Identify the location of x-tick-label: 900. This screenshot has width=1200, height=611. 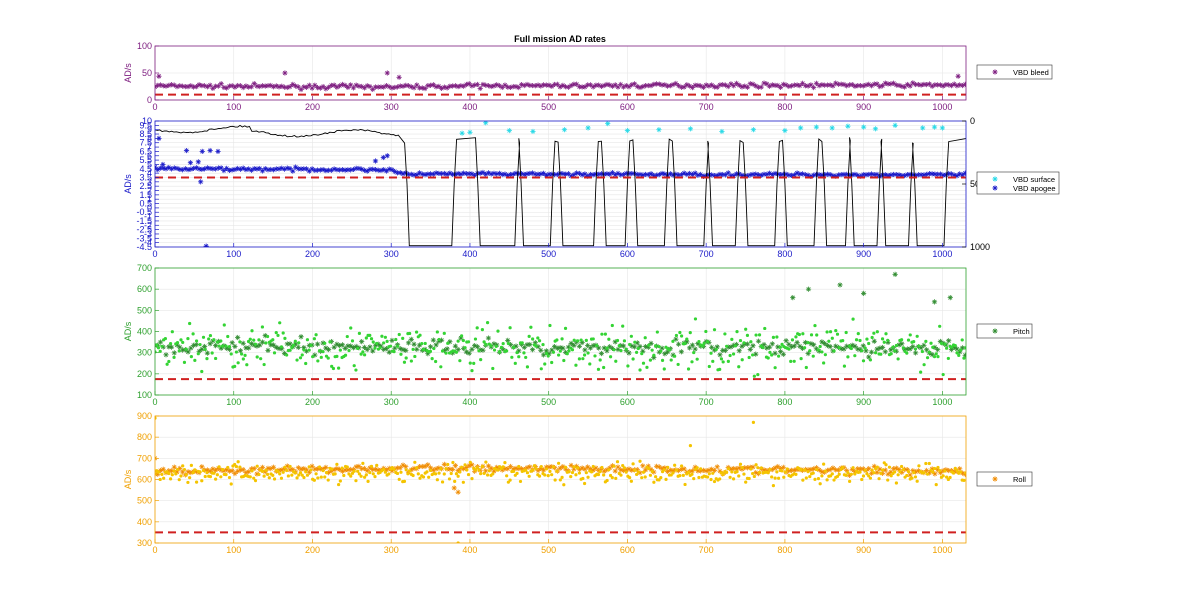
(863, 254).